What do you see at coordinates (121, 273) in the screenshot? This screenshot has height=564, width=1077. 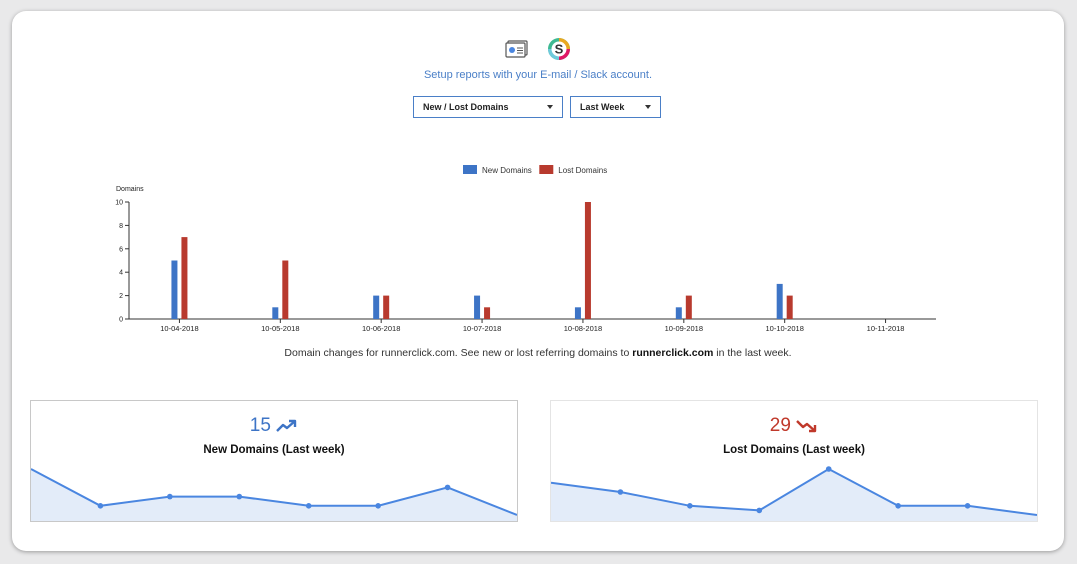 I see `y-tick-label: 4` at bounding box center [121, 273].